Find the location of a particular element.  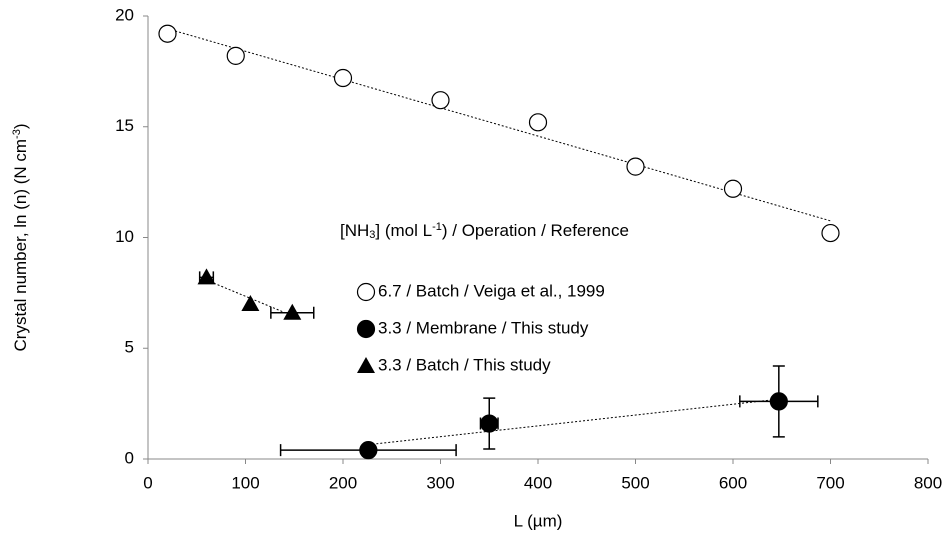

legend-label: 6.7 / Batch / Veiga et al., 1999 is located at coordinates (491, 290).